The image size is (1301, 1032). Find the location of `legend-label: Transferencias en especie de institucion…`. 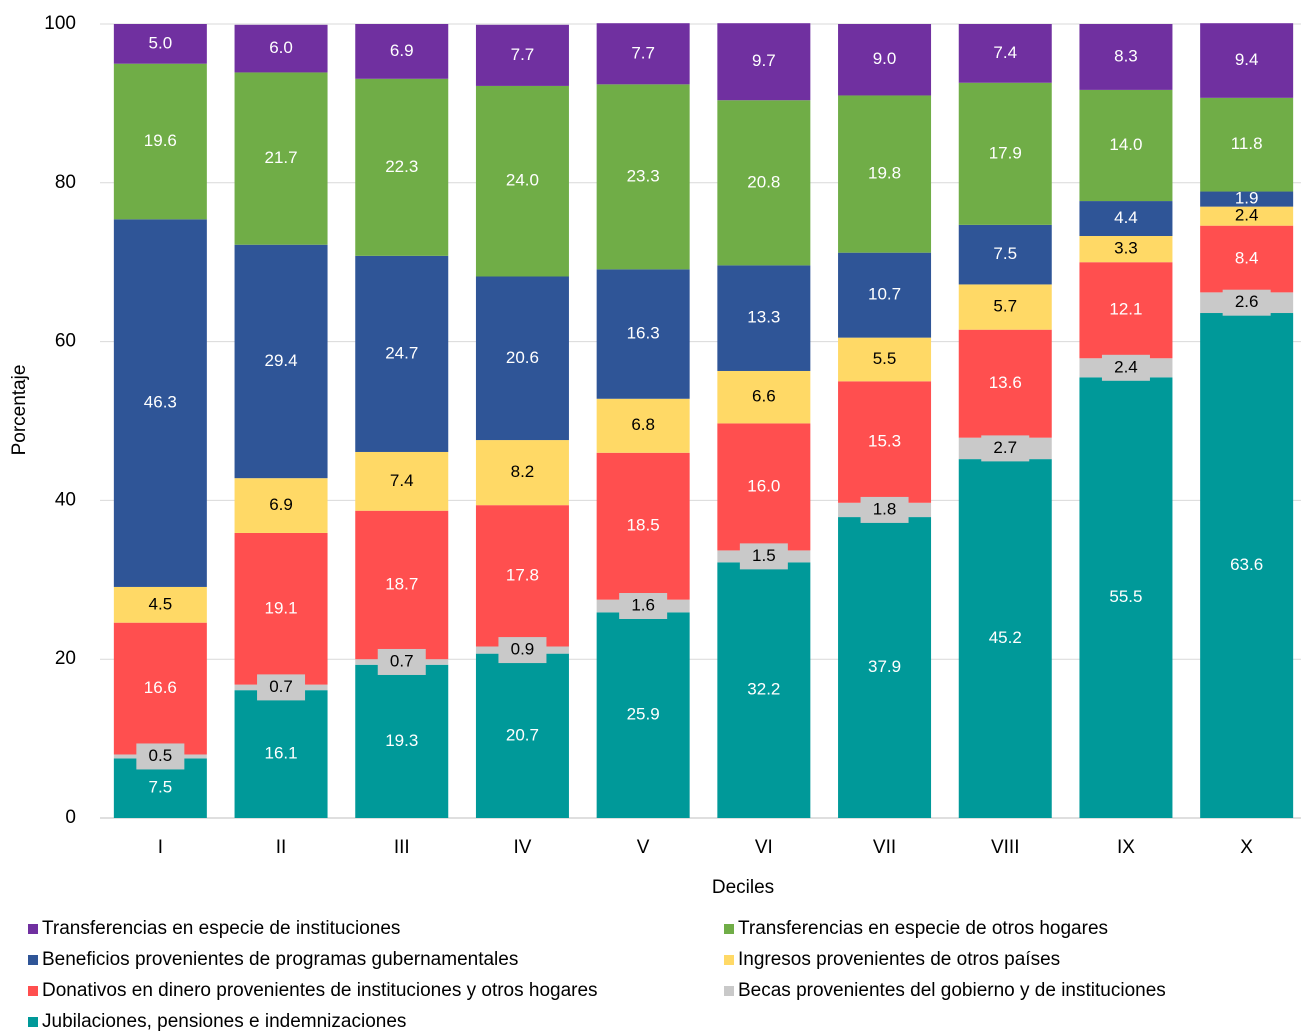

legend-label: Transferencias en especie de institucion… is located at coordinates (221, 928).